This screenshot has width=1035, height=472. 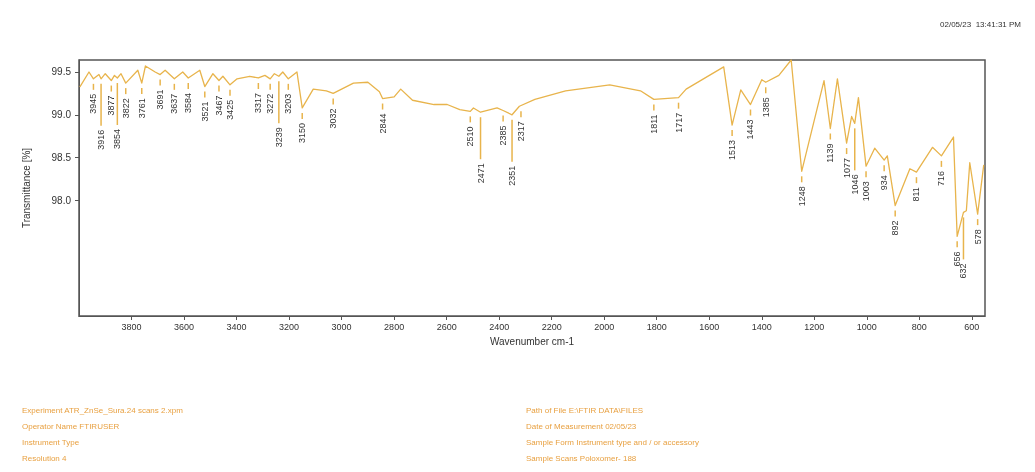 I want to click on x-tick-label: 3200, so click(x=289, y=326).